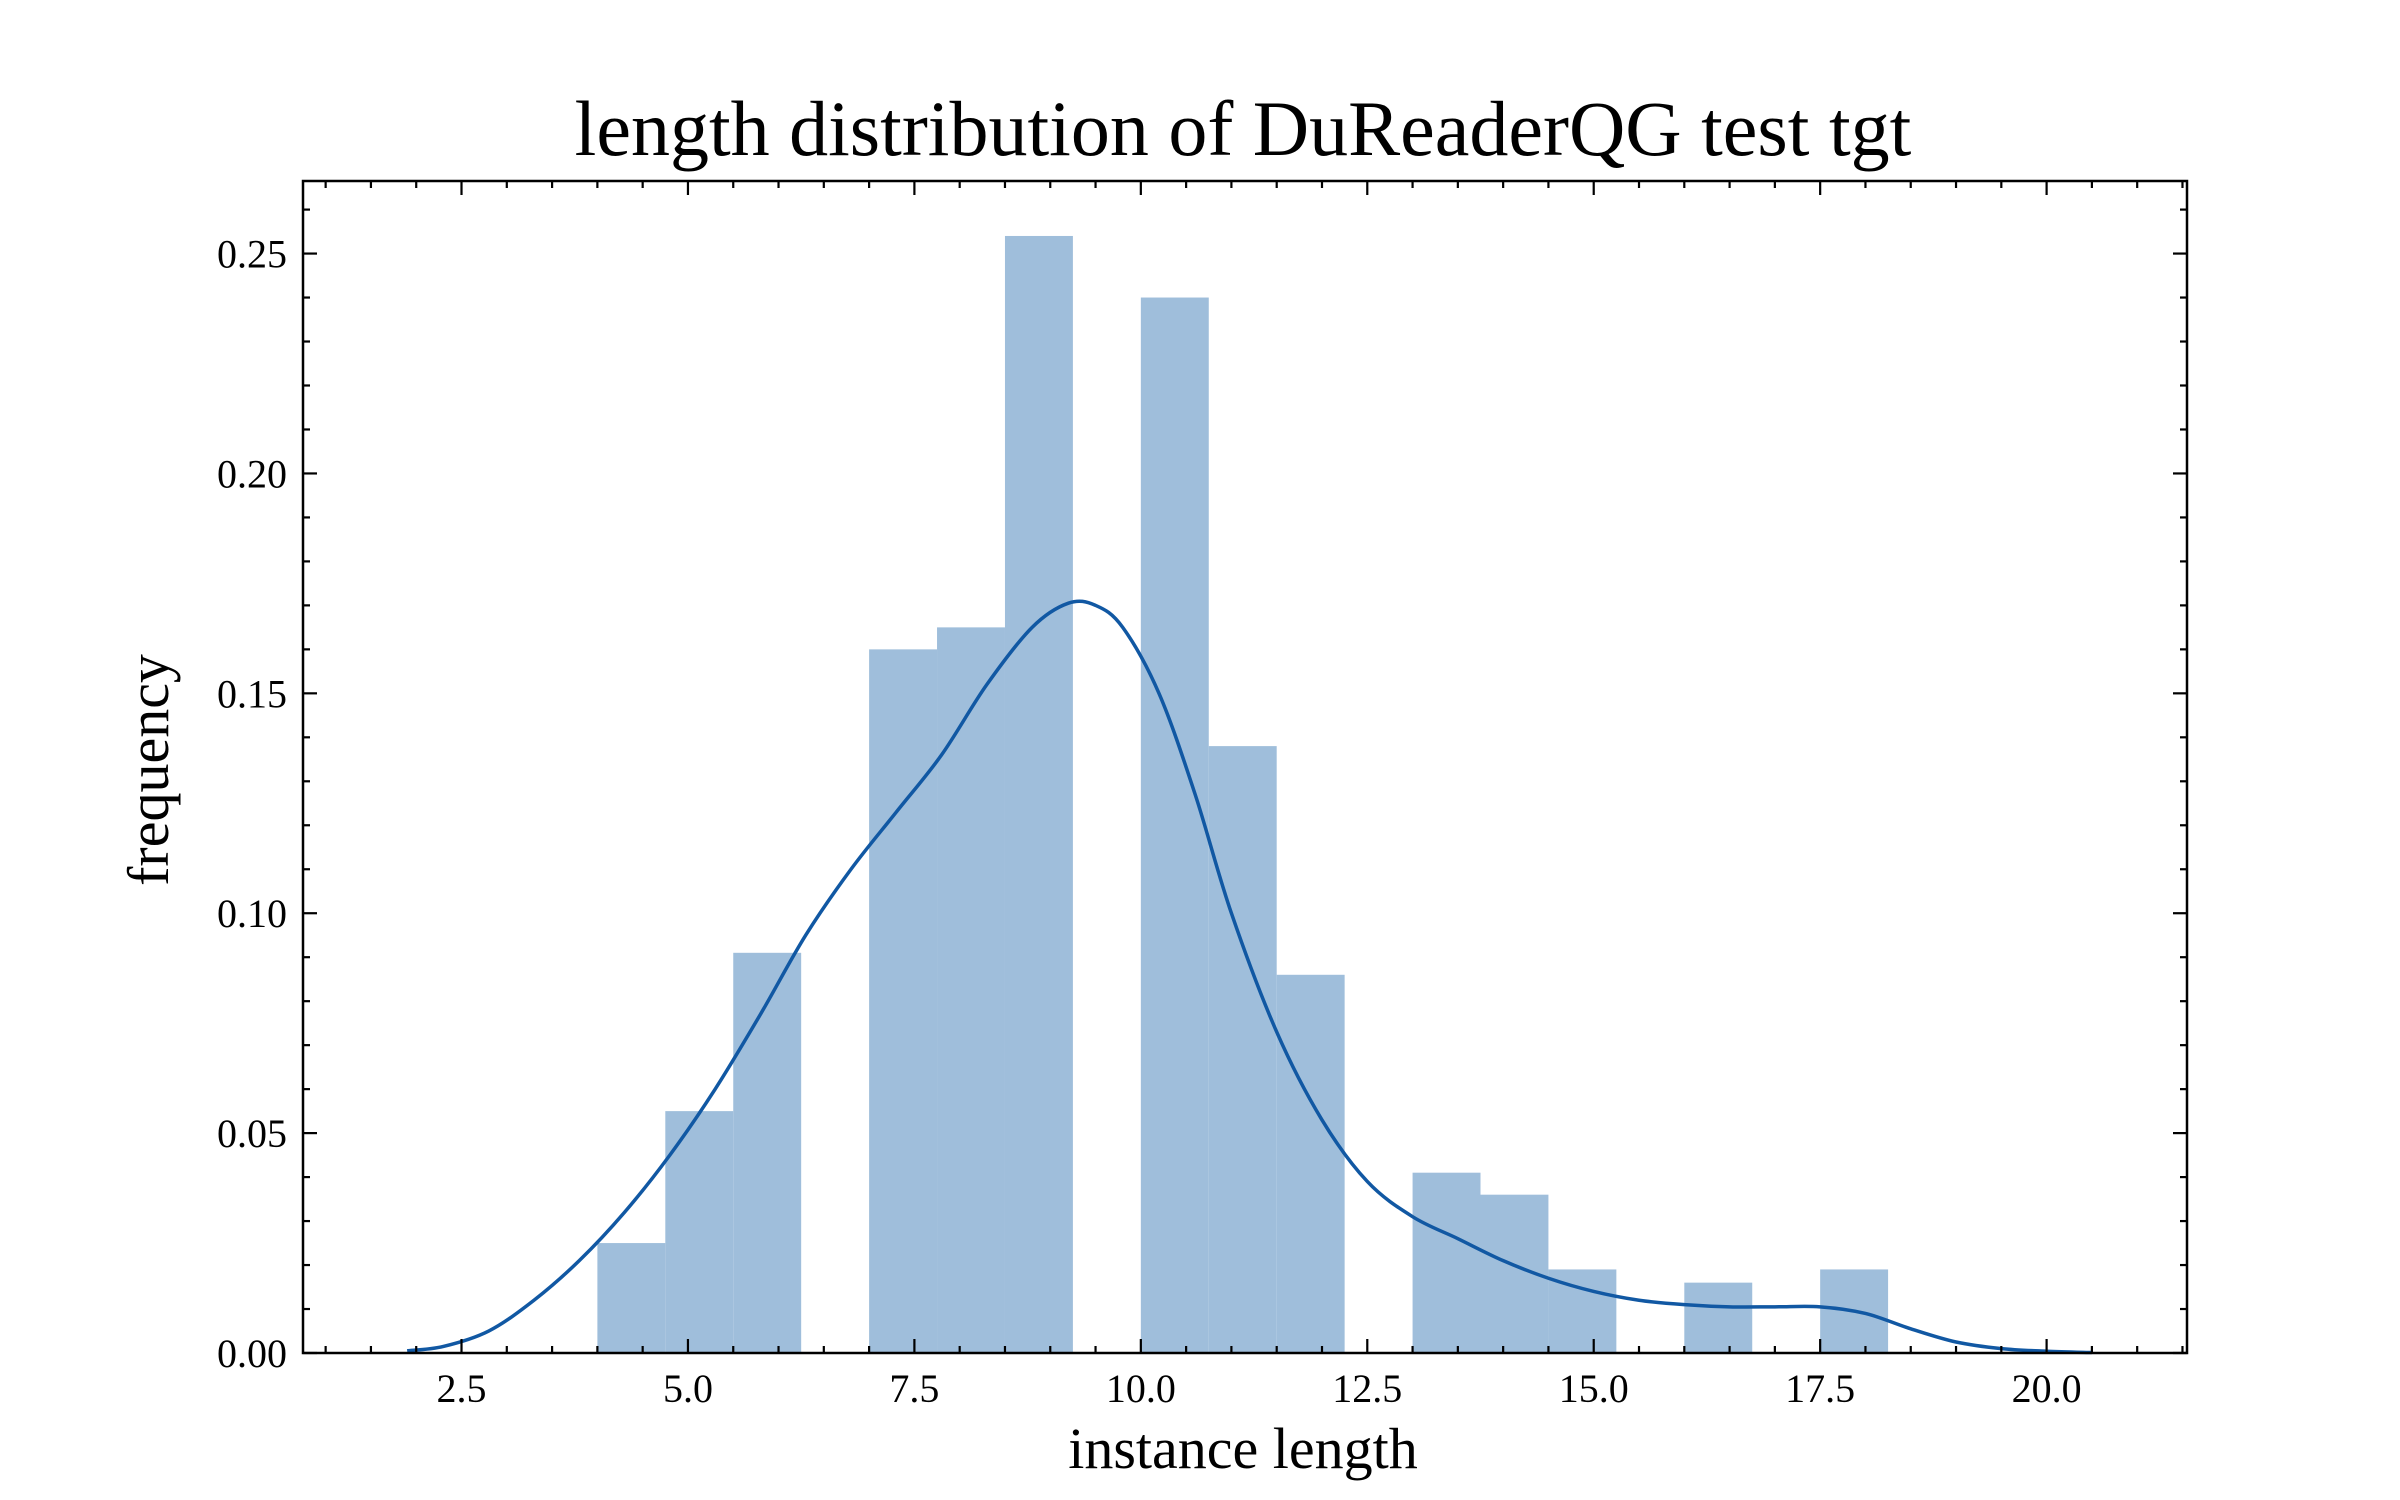 The width and height of the screenshot is (2400, 1500). What do you see at coordinates (148, 770) in the screenshot?
I see `y-axis-label: frequency` at bounding box center [148, 770].